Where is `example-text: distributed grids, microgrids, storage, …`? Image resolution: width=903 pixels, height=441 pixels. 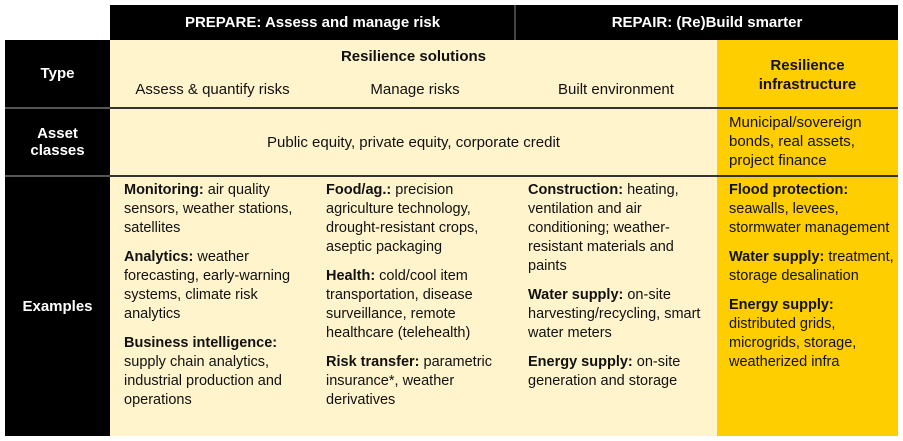
example-text: distributed grids, microgrids, storage, … is located at coordinates (793, 343).